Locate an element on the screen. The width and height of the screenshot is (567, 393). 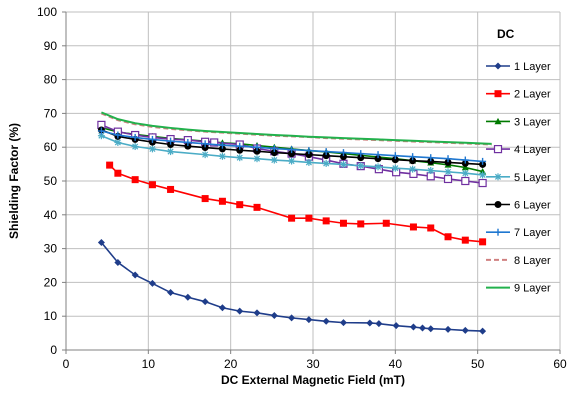
y-tick-label: 10 is located at coordinates (51, 316).